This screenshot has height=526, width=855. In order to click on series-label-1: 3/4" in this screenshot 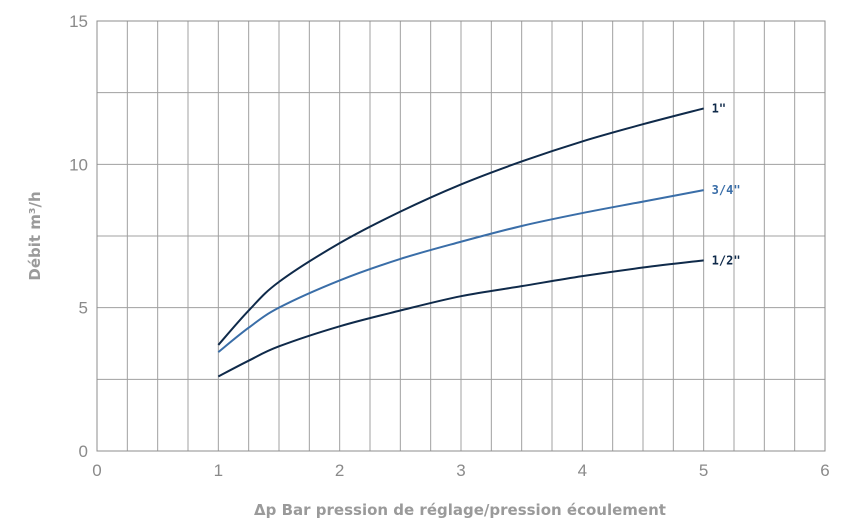, I will do `click(726, 190)`.